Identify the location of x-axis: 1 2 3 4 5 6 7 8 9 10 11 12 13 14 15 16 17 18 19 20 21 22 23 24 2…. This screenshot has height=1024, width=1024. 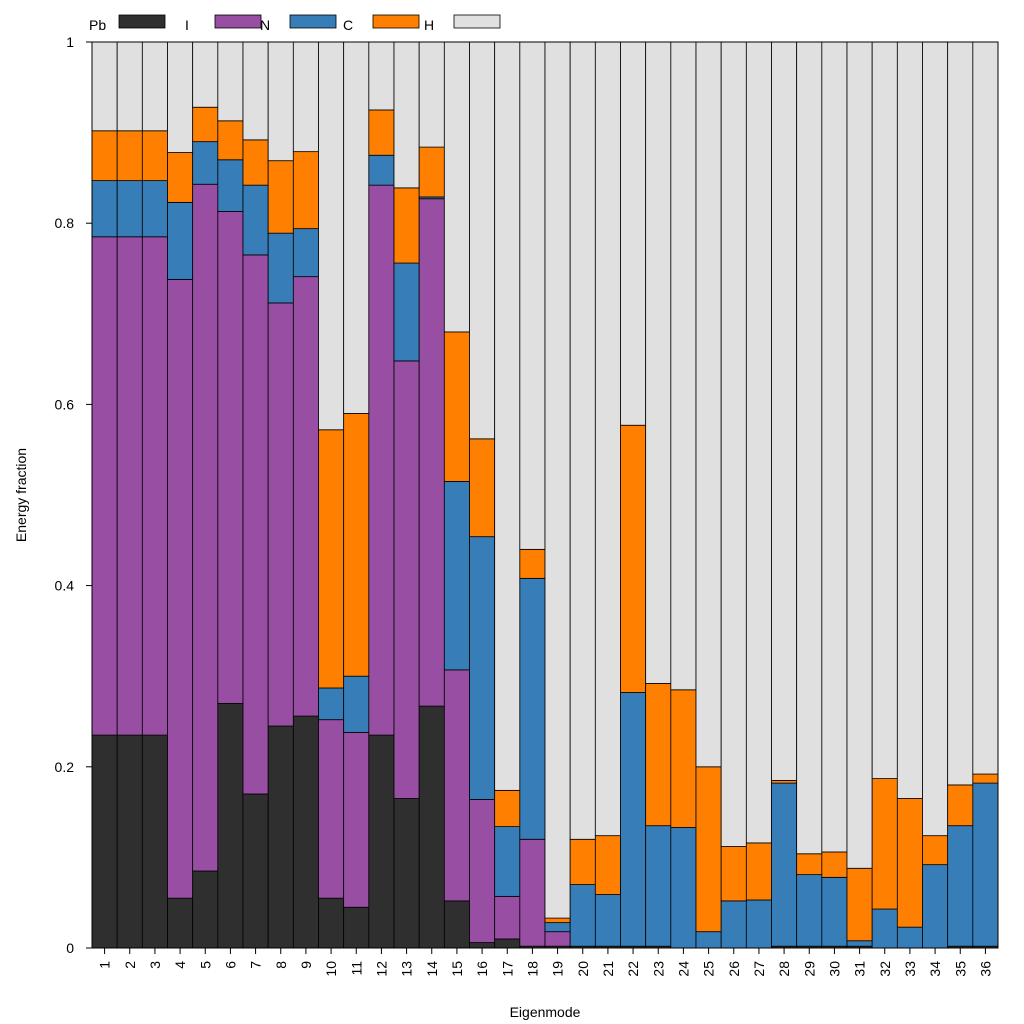
(545, 962).